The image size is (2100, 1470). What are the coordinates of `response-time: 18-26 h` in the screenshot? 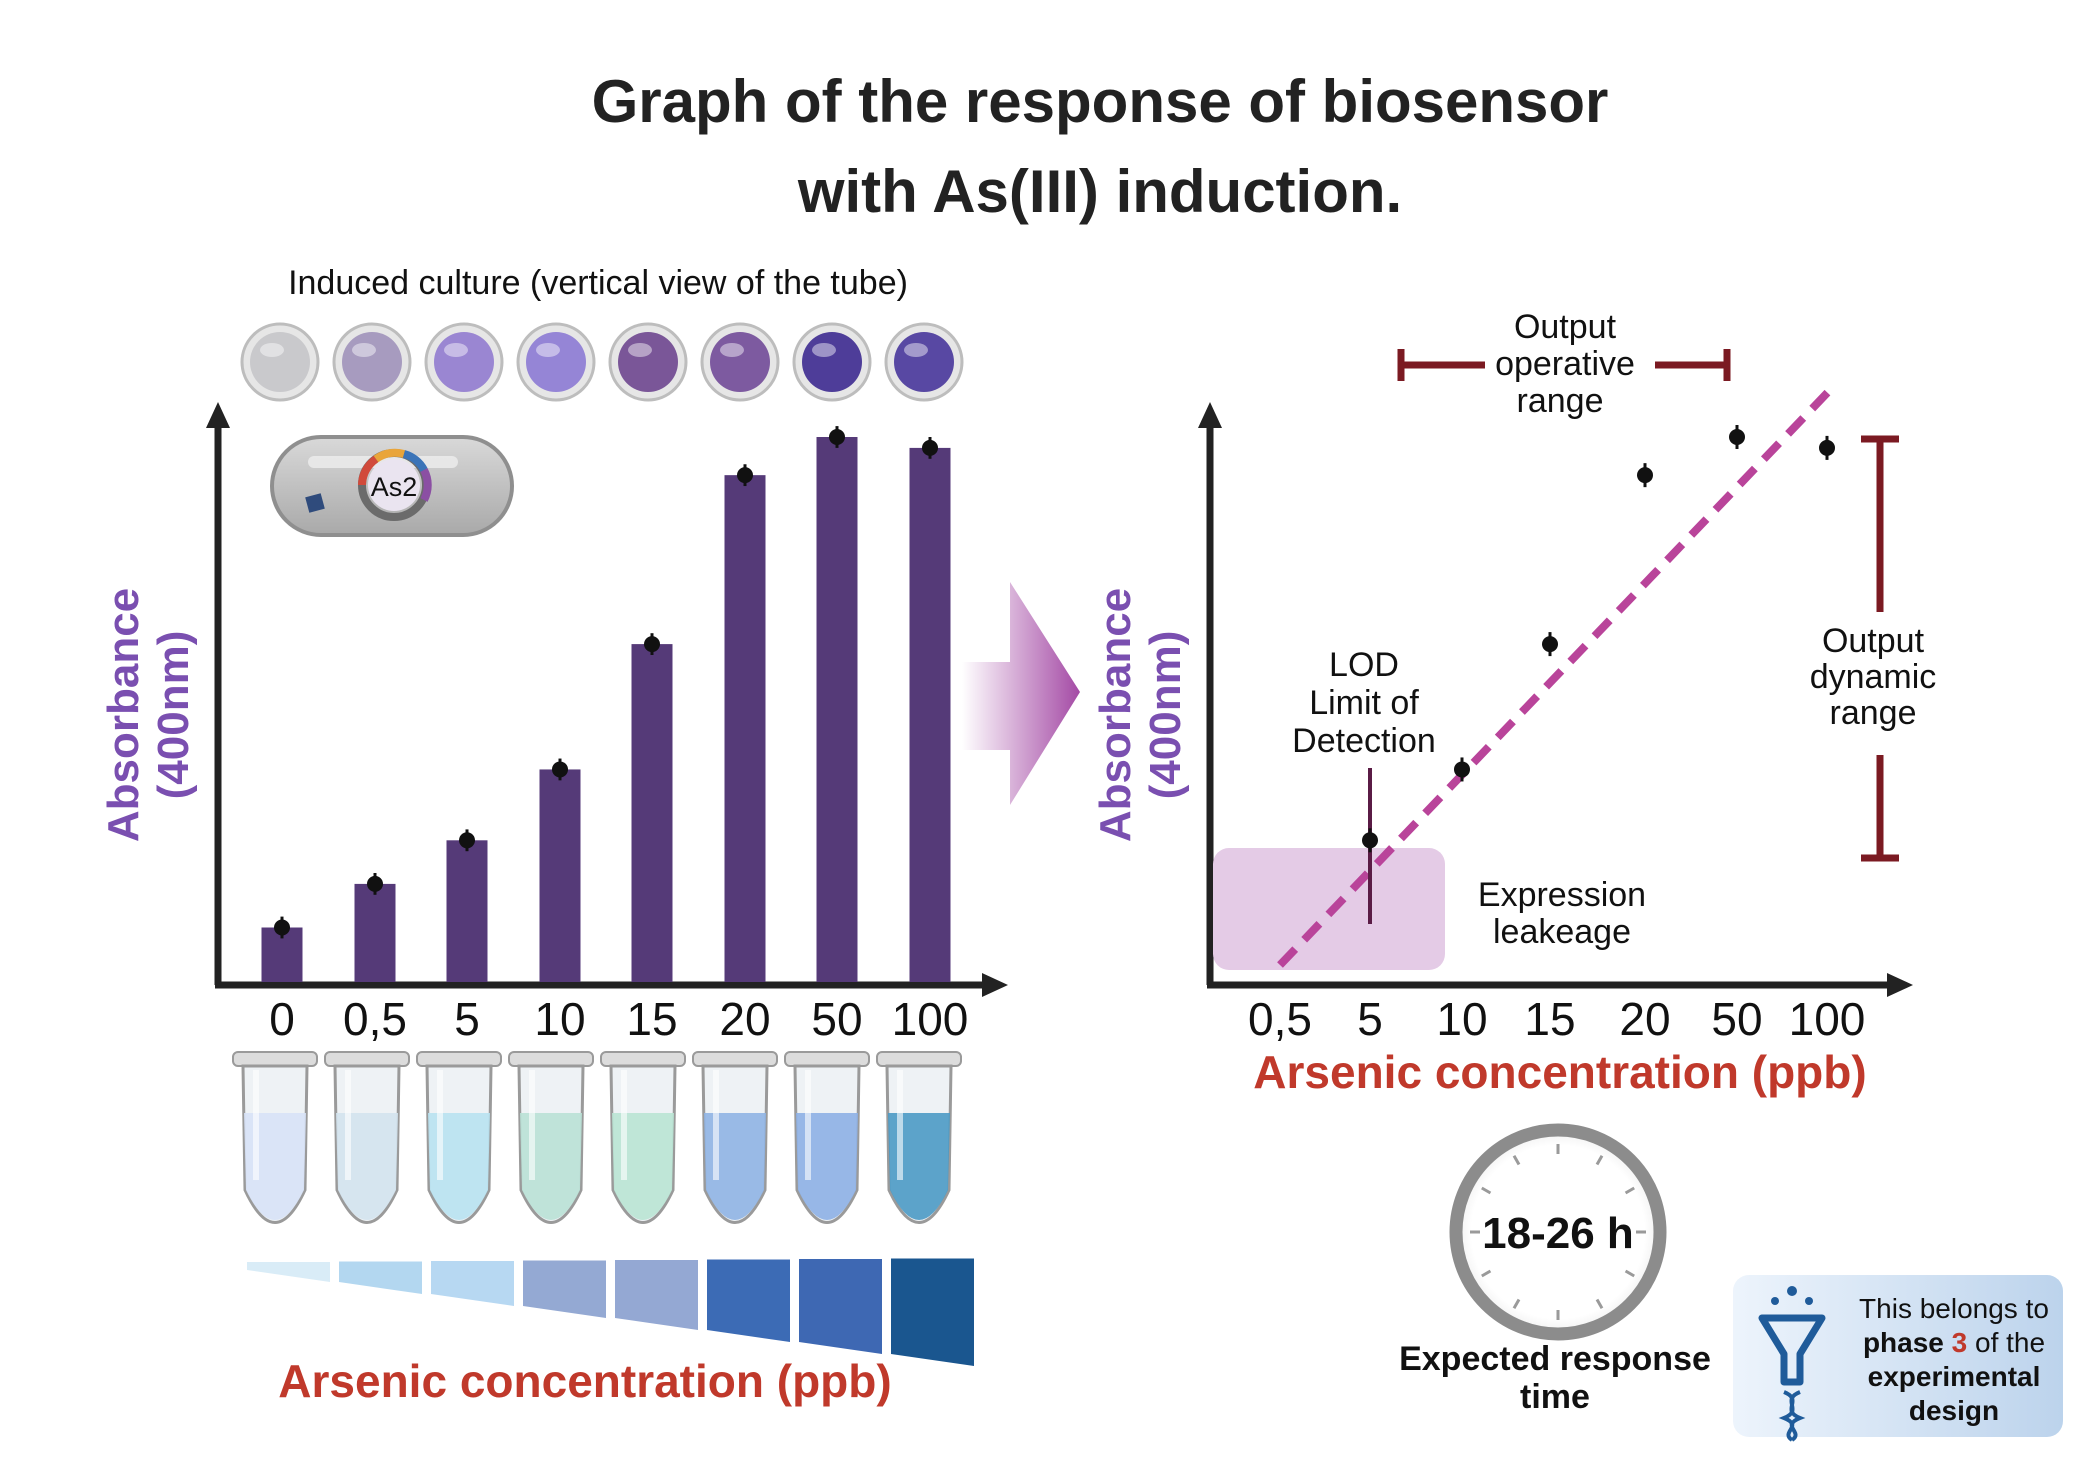 It's located at (1558, 1233).